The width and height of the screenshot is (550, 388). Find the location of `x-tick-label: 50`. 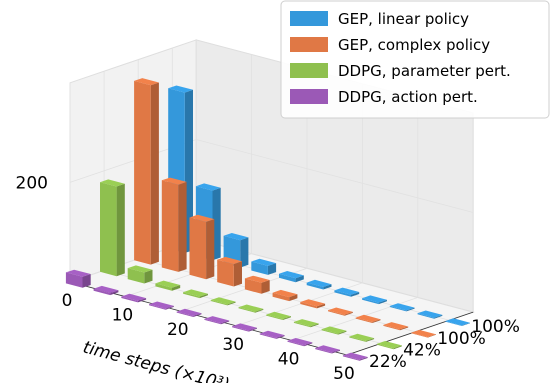

x-tick-label: 50 is located at coordinates (344, 373).